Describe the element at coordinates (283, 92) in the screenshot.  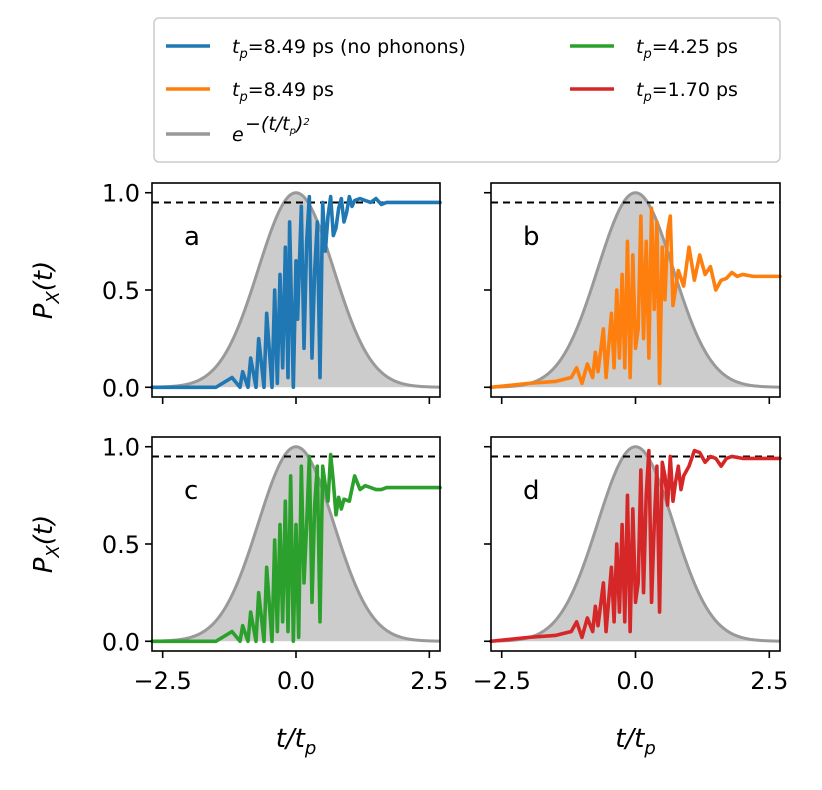
I see `legend-label: tp=8.49 ps` at that location.